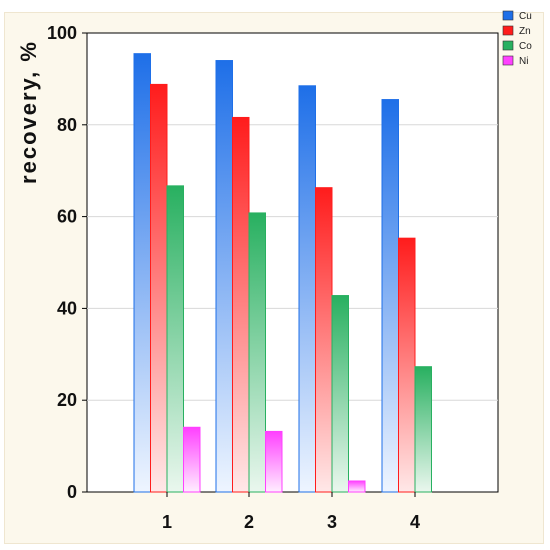  What do you see at coordinates (72, 492) in the screenshot?
I see `y-tick-label: 0` at bounding box center [72, 492].